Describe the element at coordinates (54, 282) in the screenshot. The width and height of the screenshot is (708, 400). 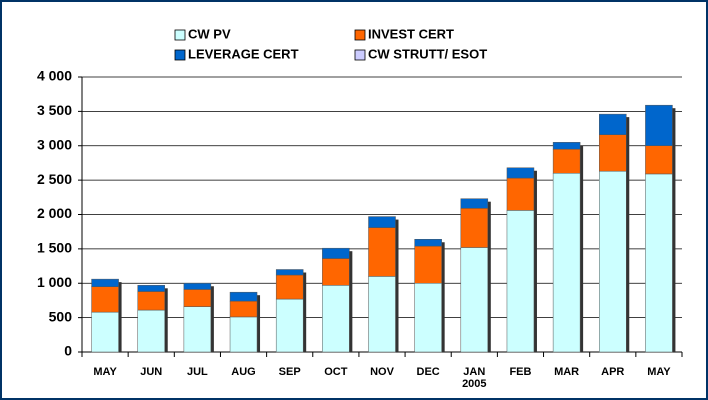
I see `y-tick-label: 1 000` at that location.